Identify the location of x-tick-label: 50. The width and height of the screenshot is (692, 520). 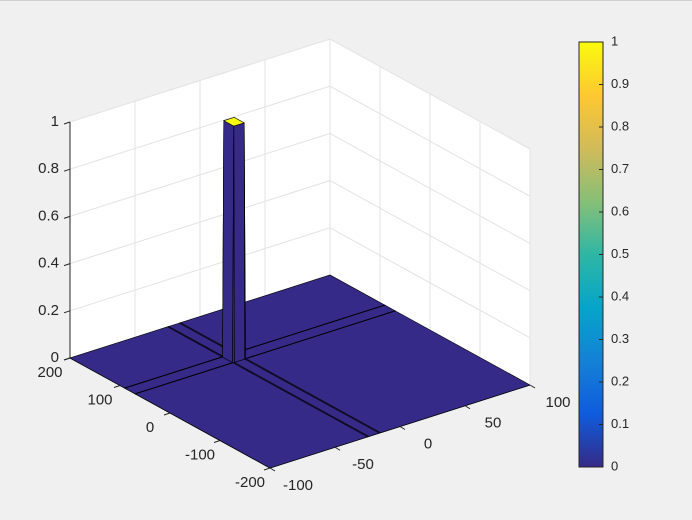
(493, 423).